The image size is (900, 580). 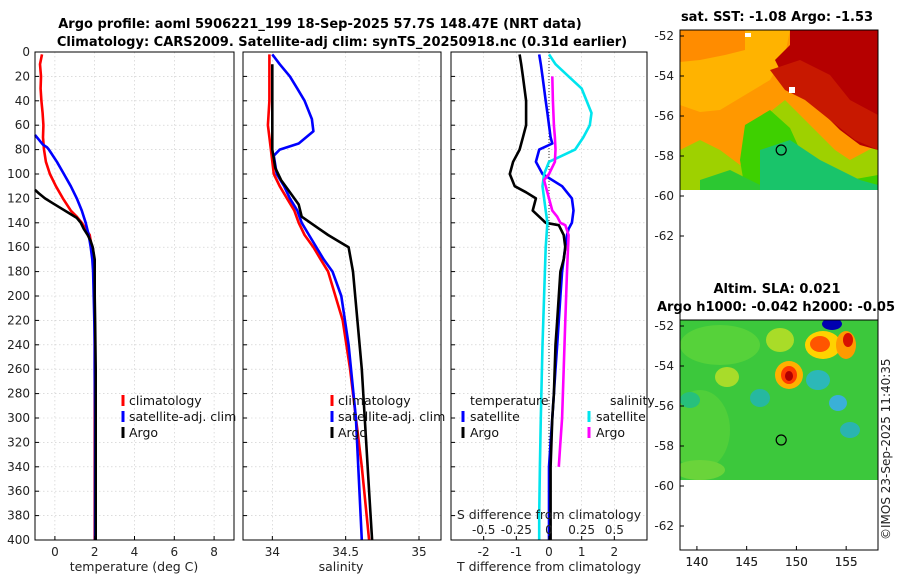 I want to click on ytick-label: 320, so click(x=18, y=442).